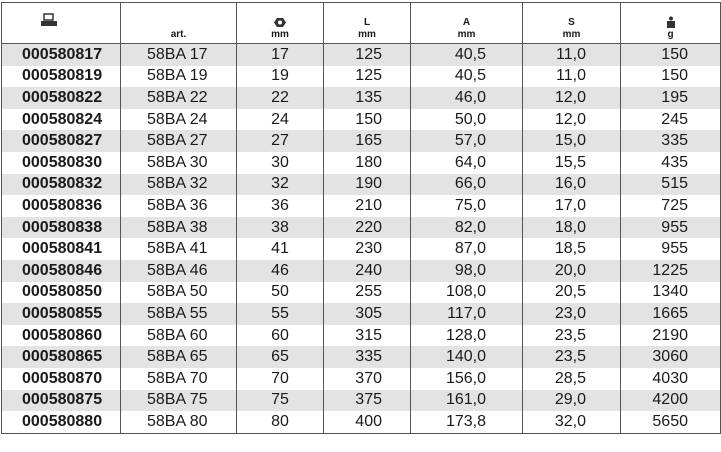  Describe the element at coordinates (670, 98) in the screenshot. I see `table-cell: 195` at that location.